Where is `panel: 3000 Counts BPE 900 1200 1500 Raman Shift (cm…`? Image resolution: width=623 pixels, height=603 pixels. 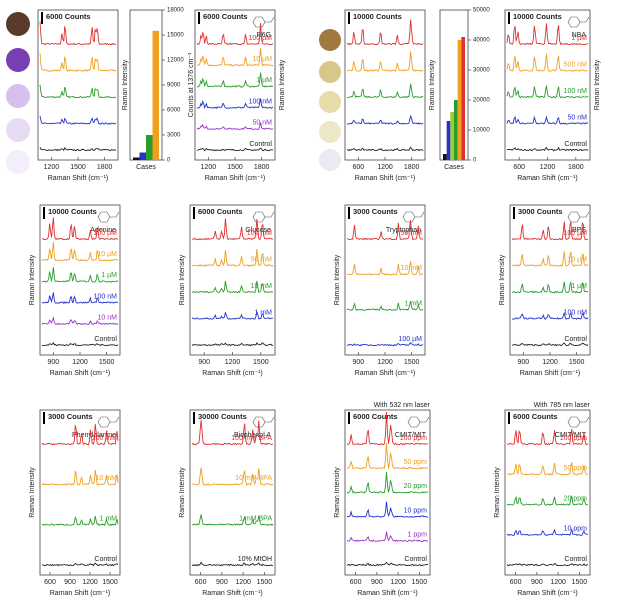 panel: 3000 Counts BPE 900 1200 1500 Raman Shift (cm… is located at coordinates (545, 290).